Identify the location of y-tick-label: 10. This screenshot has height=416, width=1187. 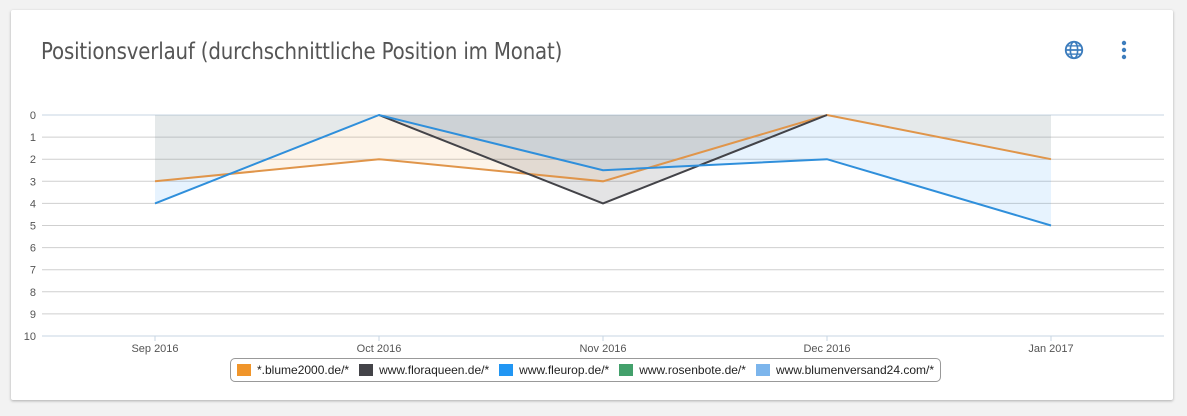
(30, 337).